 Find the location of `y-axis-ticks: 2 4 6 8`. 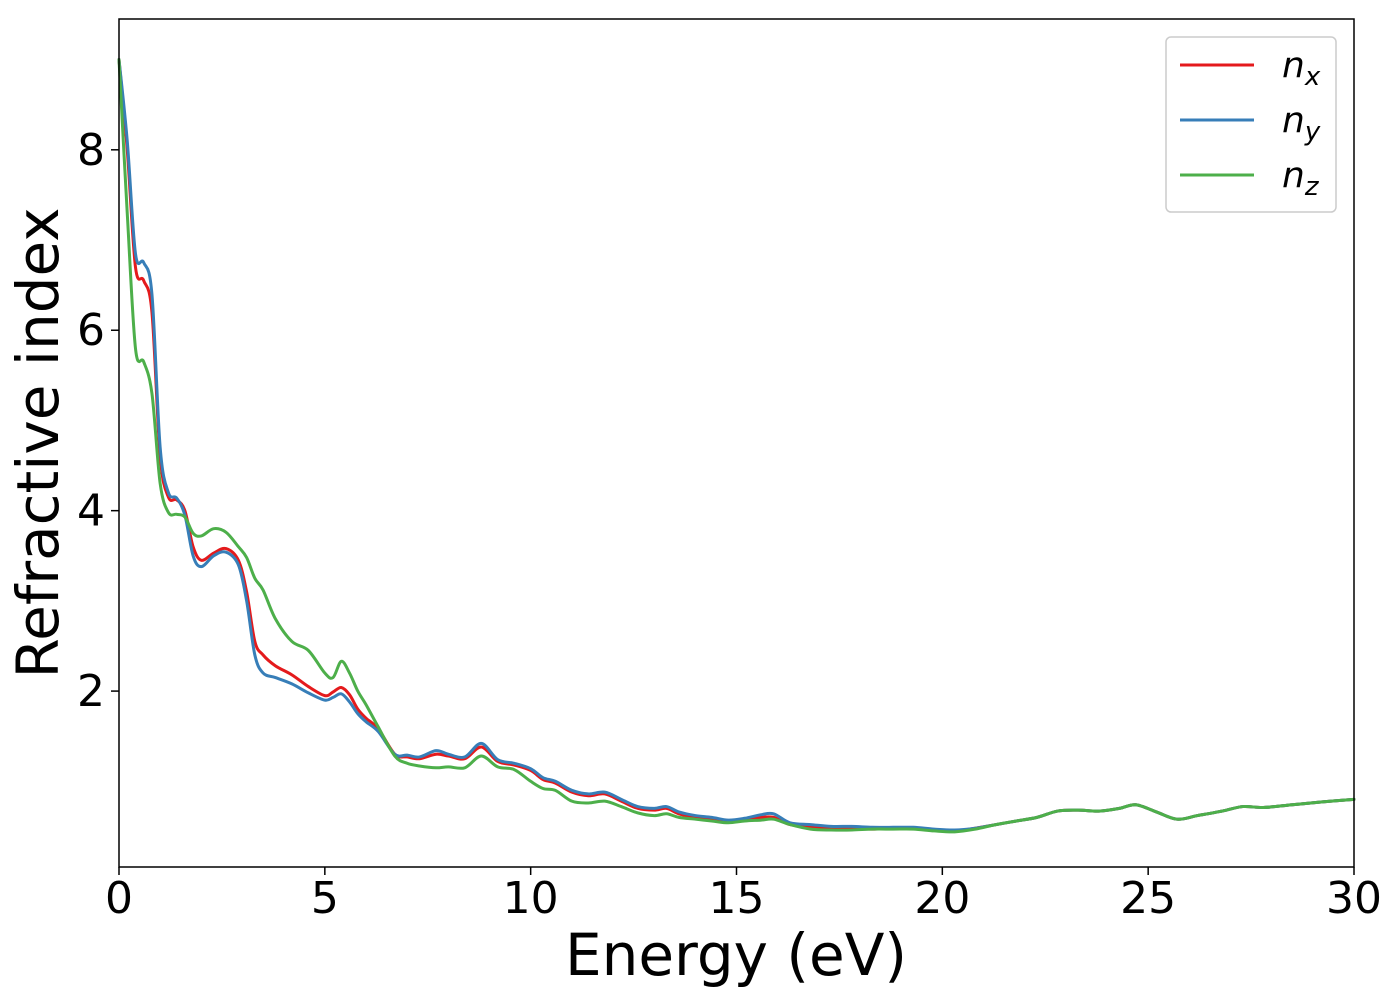

y-axis-ticks: 2 4 6 8 is located at coordinates (98, 421).